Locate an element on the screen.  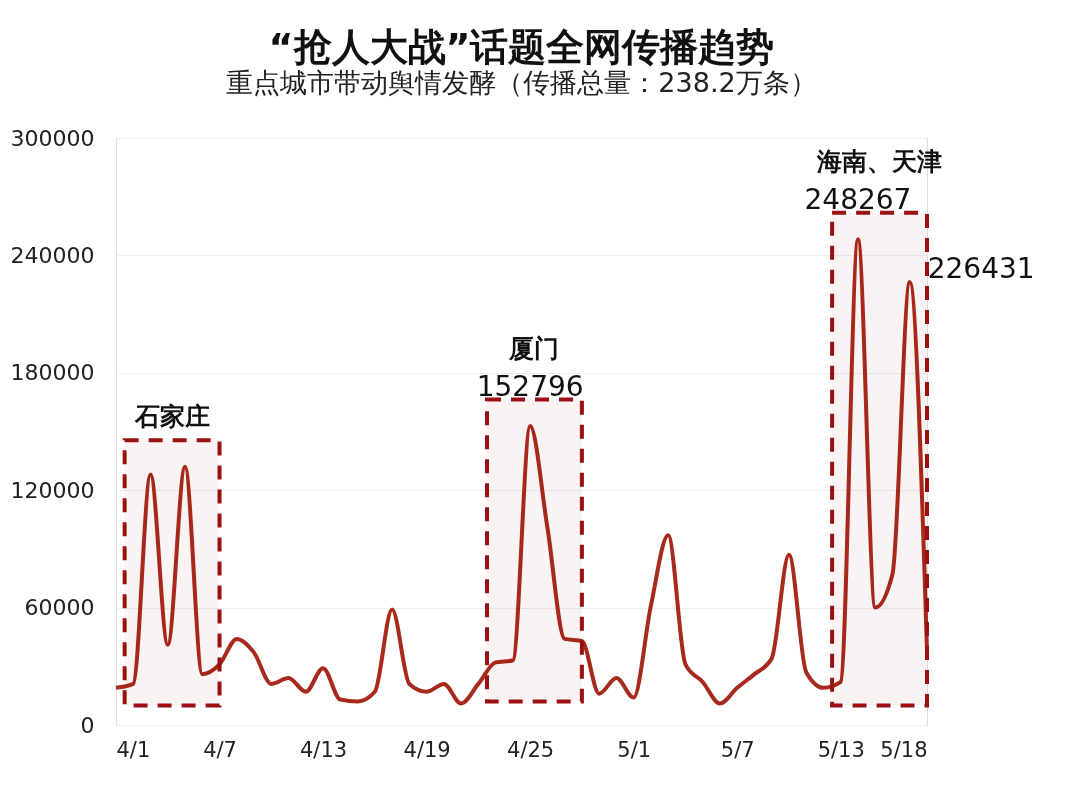
x-tick-label: 4/19 is located at coordinates (427, 749).